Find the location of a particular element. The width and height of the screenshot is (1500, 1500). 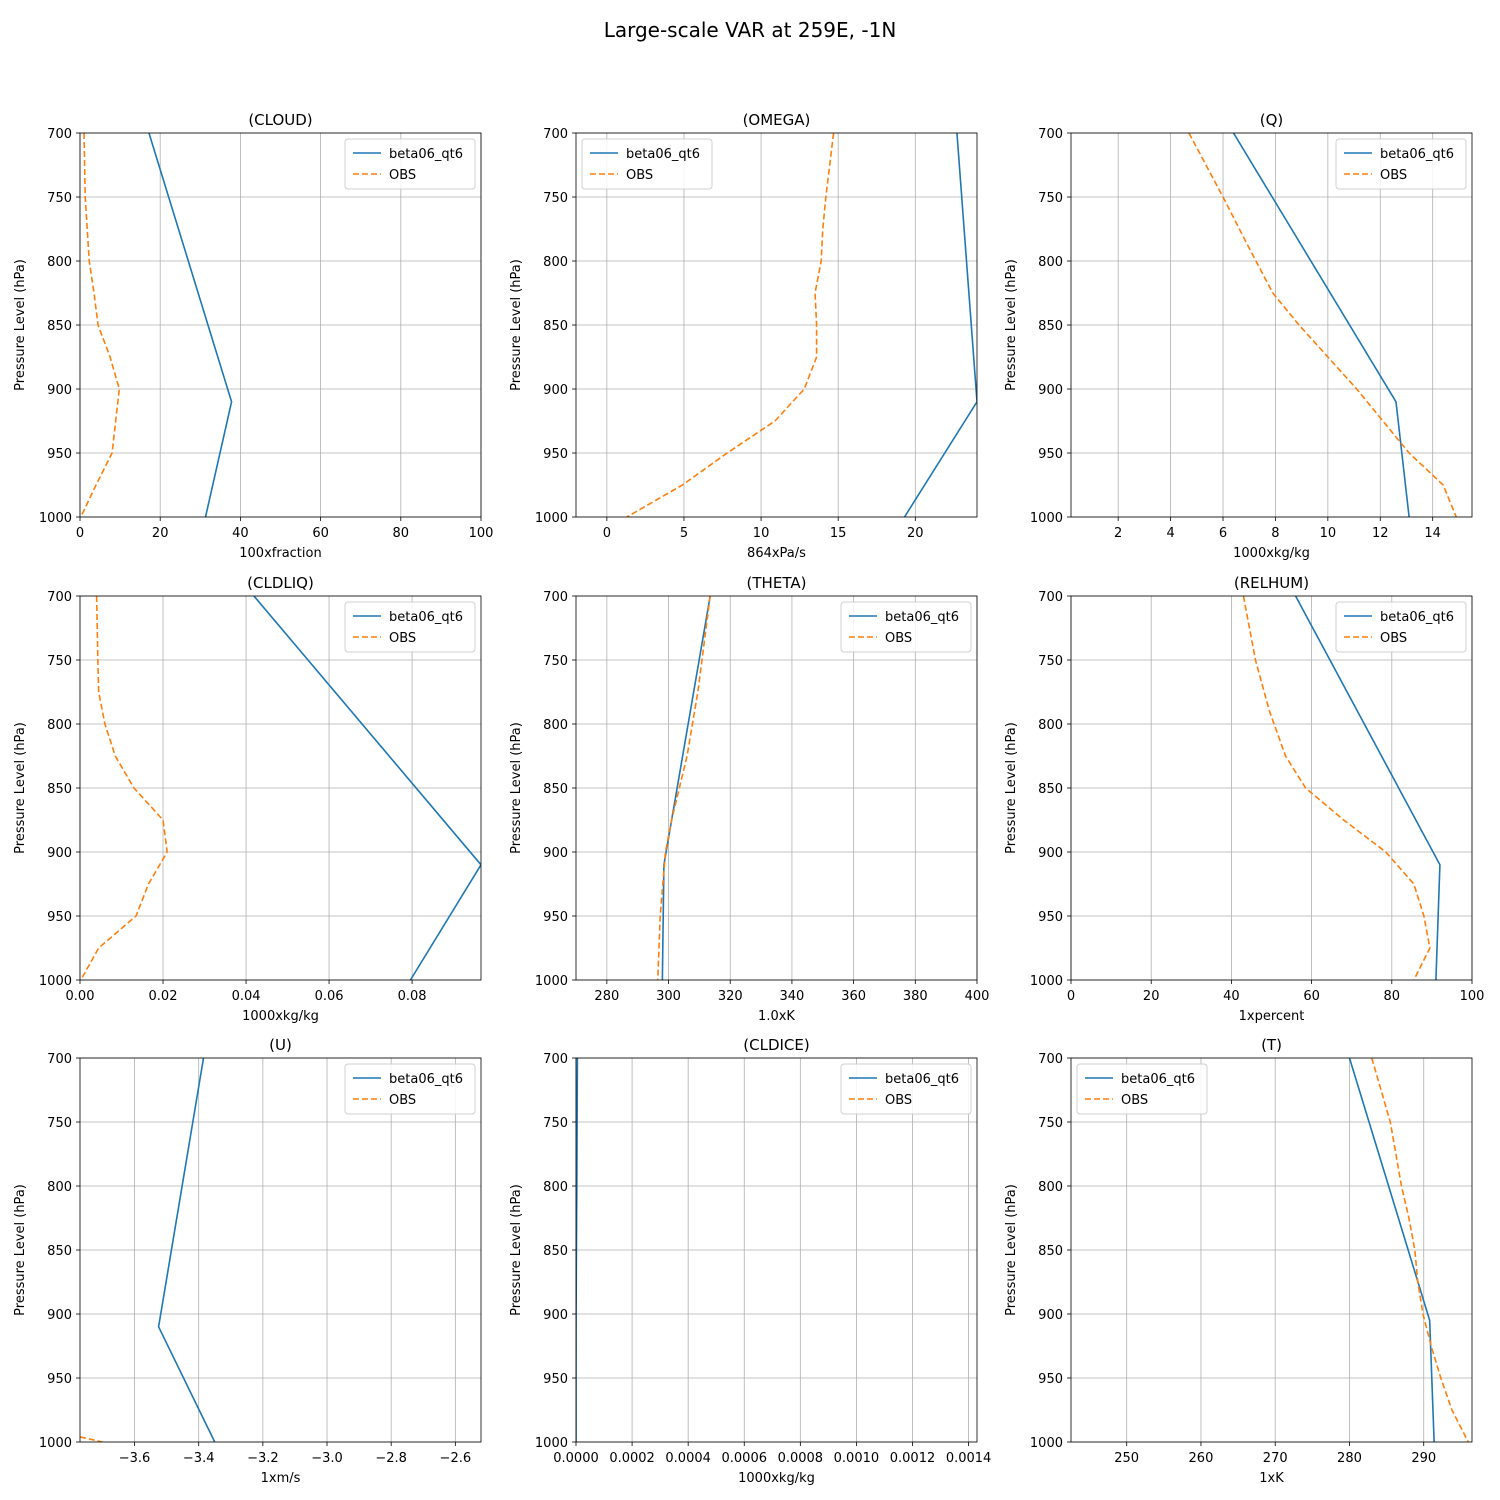

x-tick-label: 100 is located at coordinates (1472, 996).